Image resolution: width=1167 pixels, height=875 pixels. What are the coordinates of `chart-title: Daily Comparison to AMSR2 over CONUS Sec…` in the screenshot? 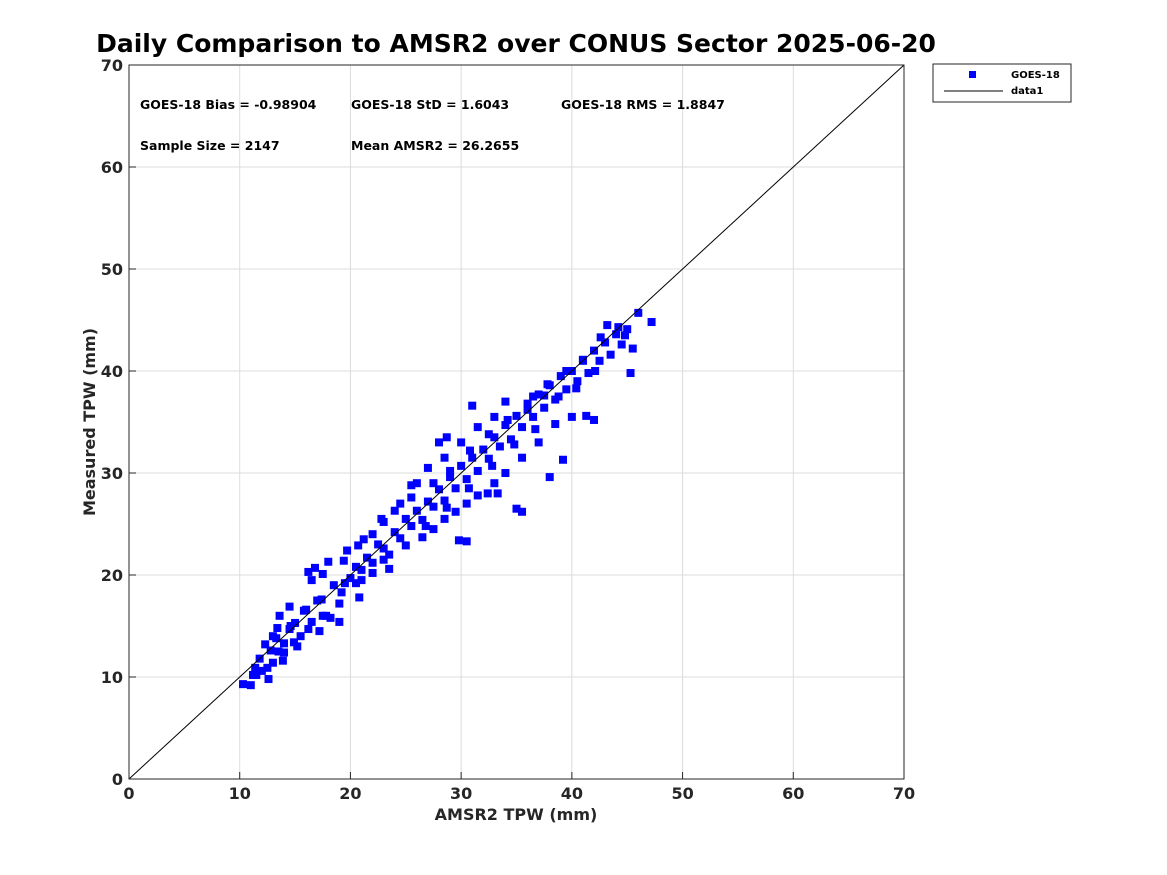 It's located at (516, 43).